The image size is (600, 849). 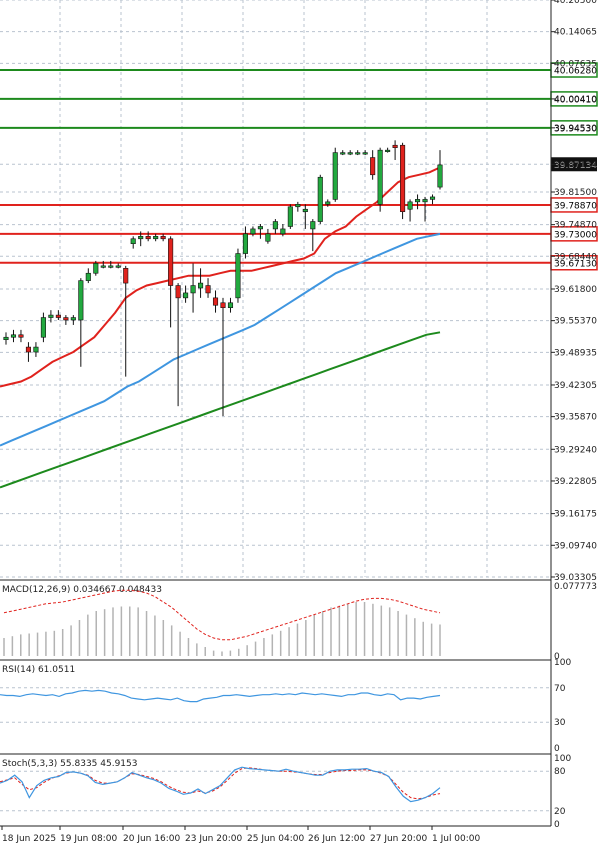 What do you see at coordinates (575, 578) in the screenshot?
I see `price-tick-label: 39.03305` at bounding box center [575, 578].